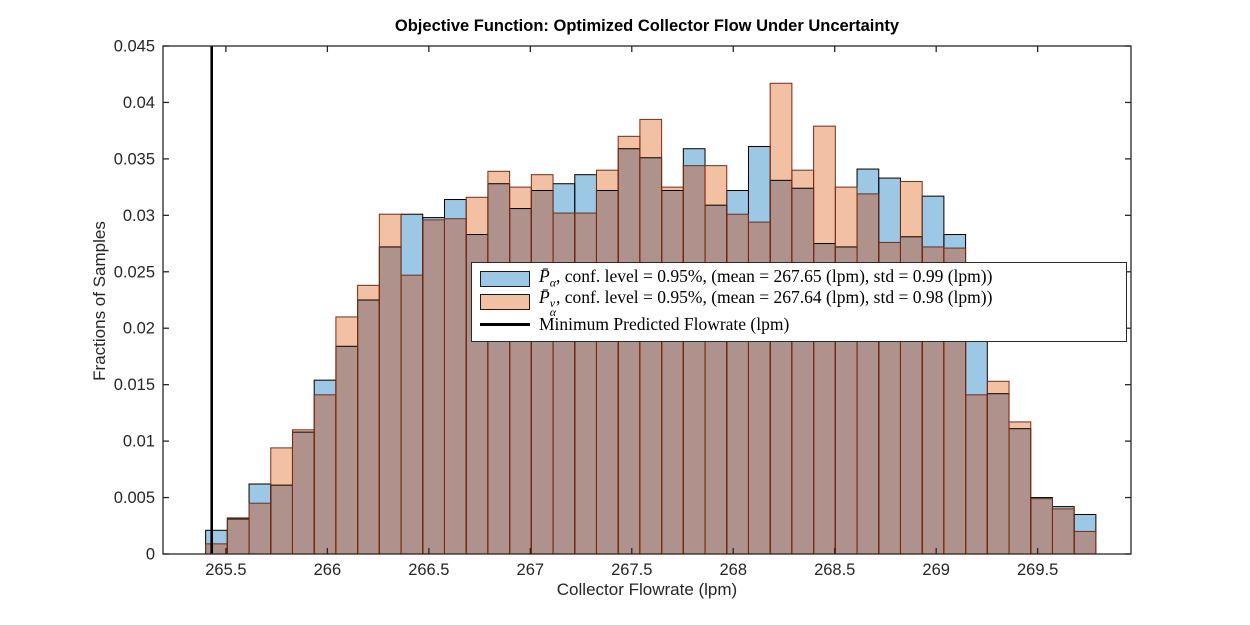 The height and width of the screenshot is (625, 1250). I want to click on svg-text: 0.045, so click(134, 47).